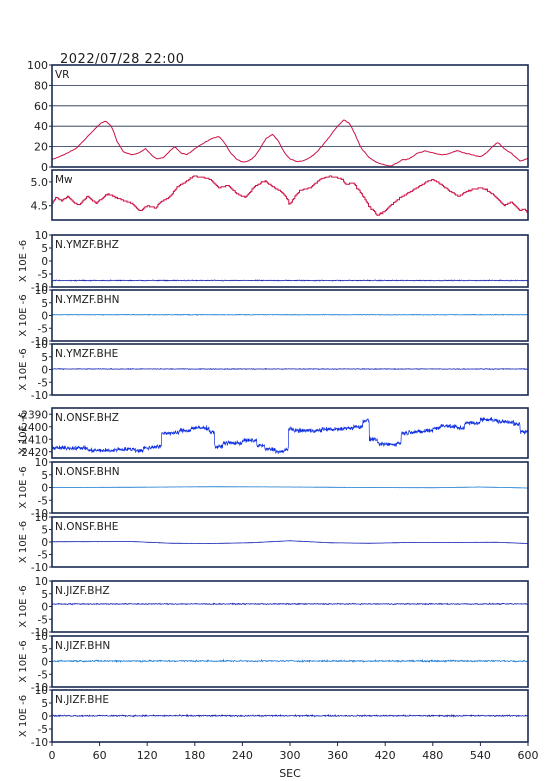 The width and height of the screenshot is (554, 781). What do you see at coordinates (41, 637) in the screenshot?
I see `jizf-bhn-tick-label-10: 10` at bounding box center [41, 637].